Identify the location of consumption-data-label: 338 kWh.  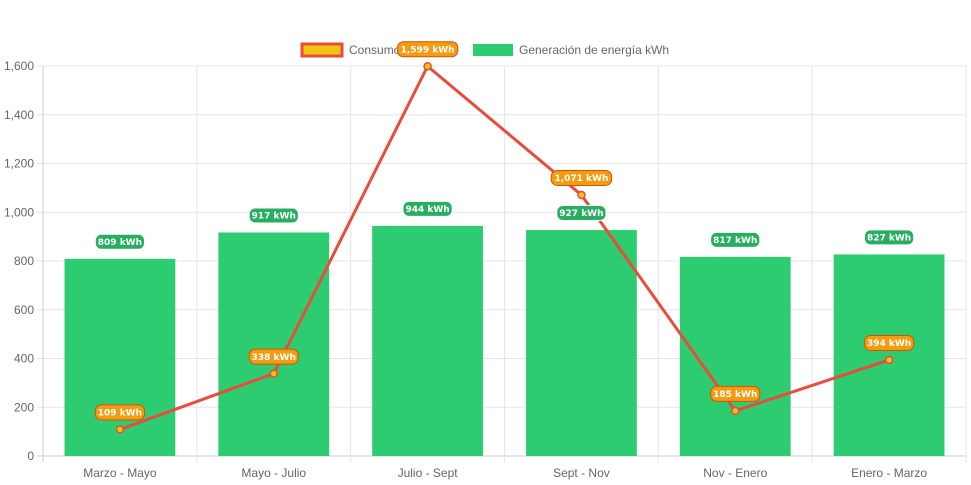
(274, 358).